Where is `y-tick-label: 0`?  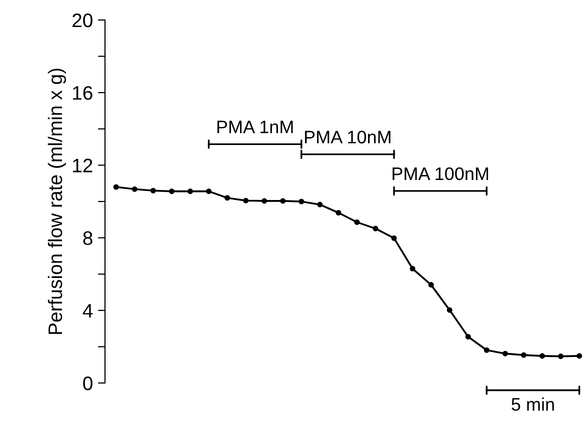 y-tick-label: 0 is located at coordinates (87, 383).